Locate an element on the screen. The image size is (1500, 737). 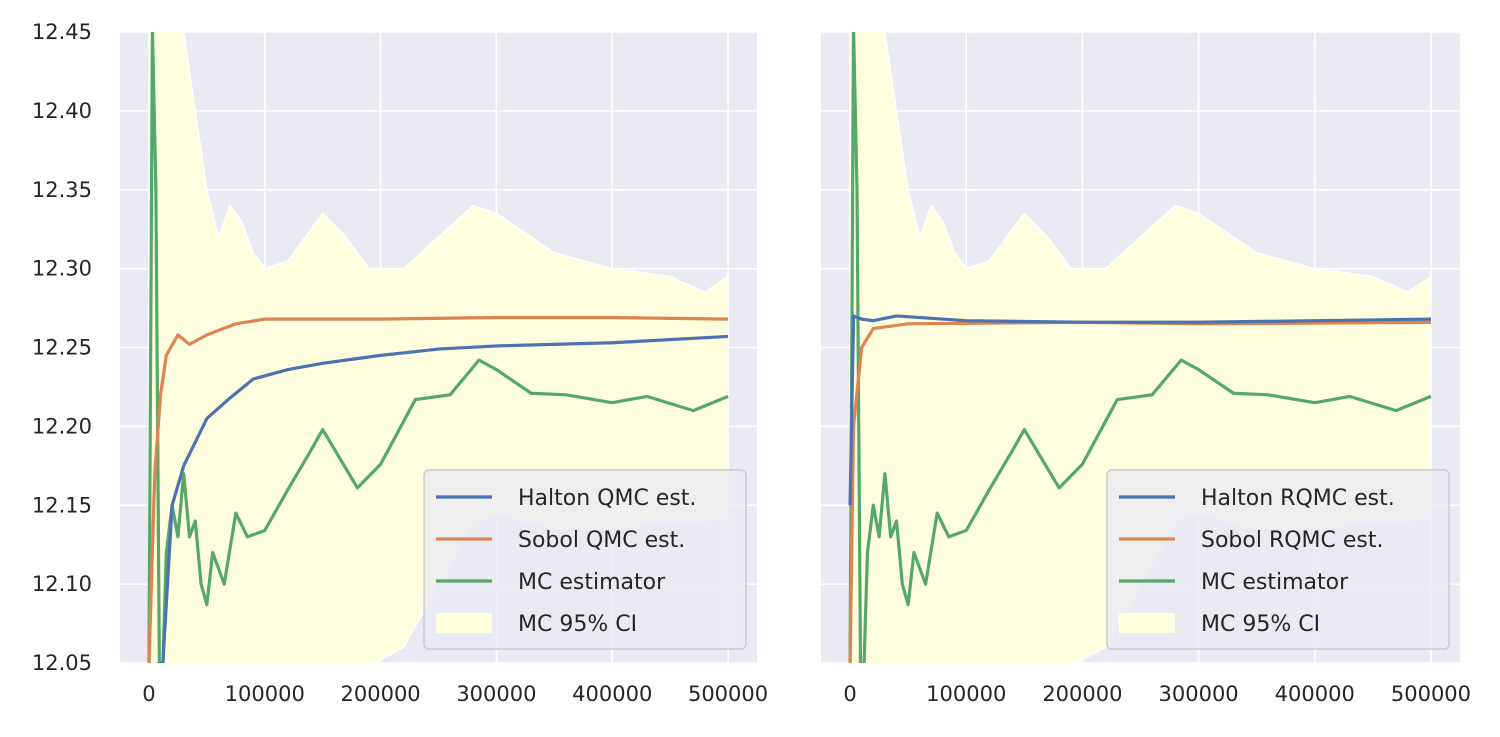
legend-label: Halton QMC est. is located at coordinates (607, 498).